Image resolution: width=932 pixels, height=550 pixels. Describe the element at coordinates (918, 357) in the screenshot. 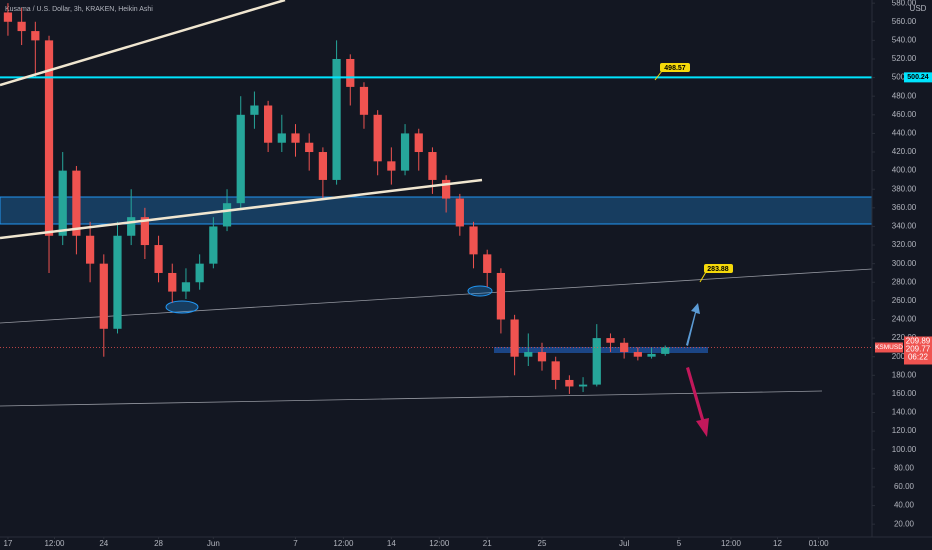

I see `countdown-label: 06:22` at that location.